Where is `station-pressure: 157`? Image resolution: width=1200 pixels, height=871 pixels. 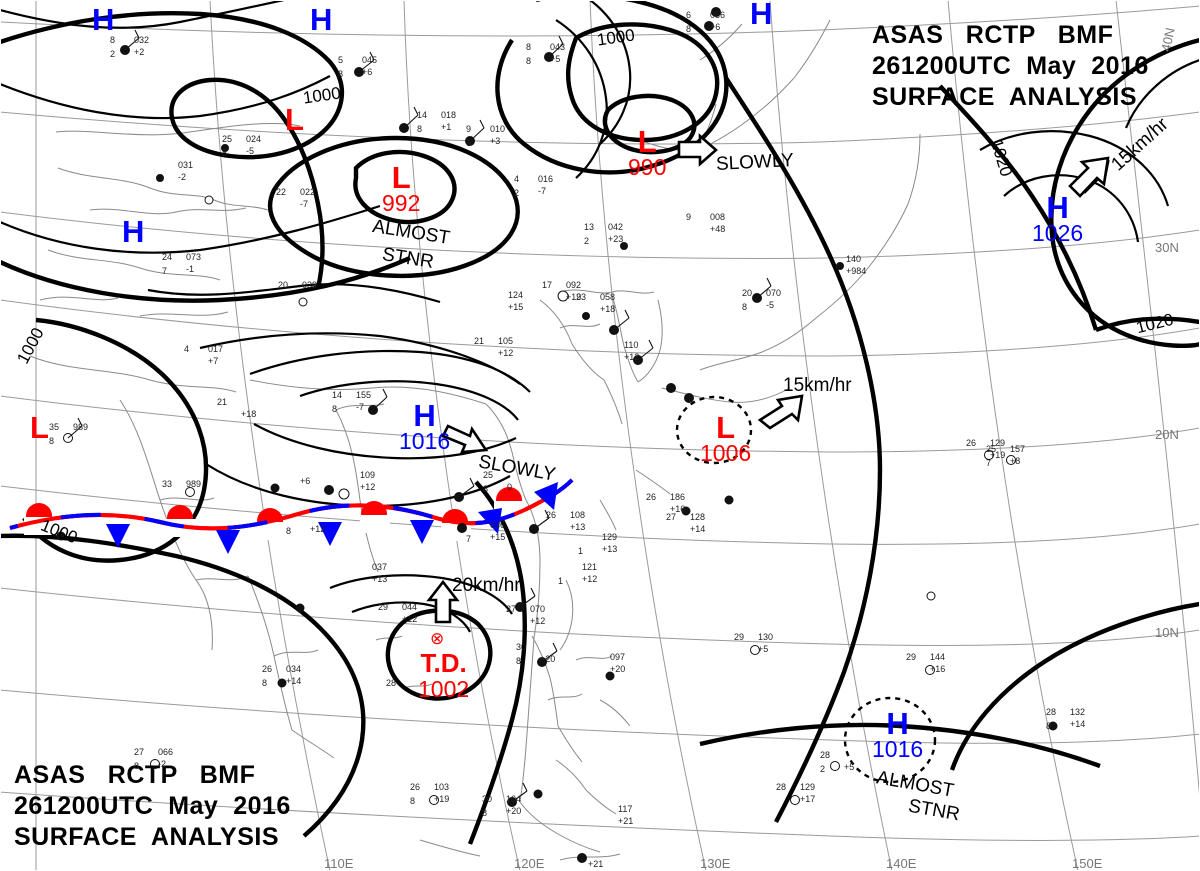 station-pressure: 157 is located at coordinates (1018, 449).